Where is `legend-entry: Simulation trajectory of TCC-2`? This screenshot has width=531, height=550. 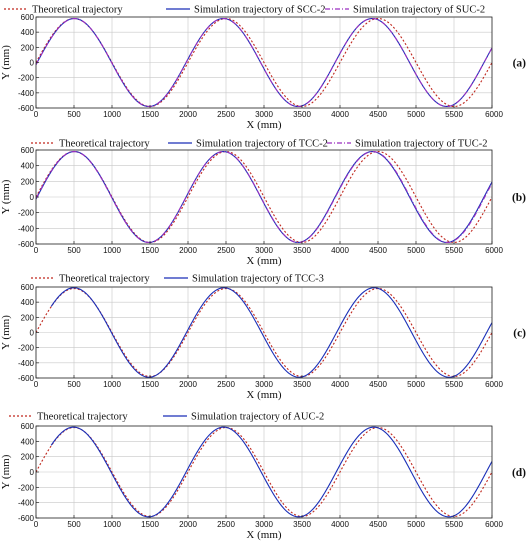 legend-entry: Simulation trajectory of TCC-2 is located at coordinates (262, 144).